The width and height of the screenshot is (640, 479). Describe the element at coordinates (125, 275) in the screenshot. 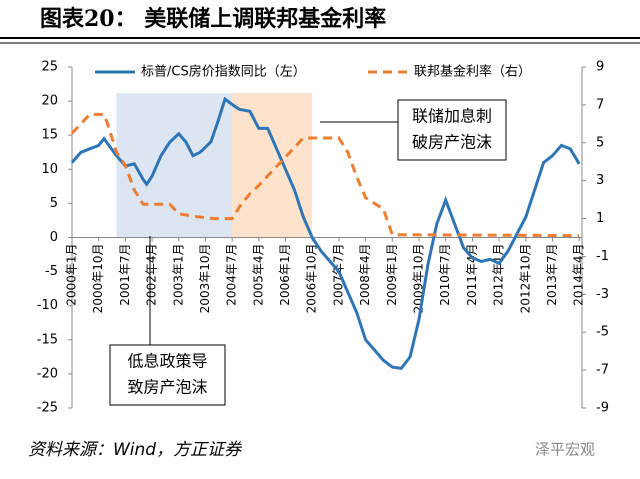

I see `x-tick-label: 2001年7月` at that location.